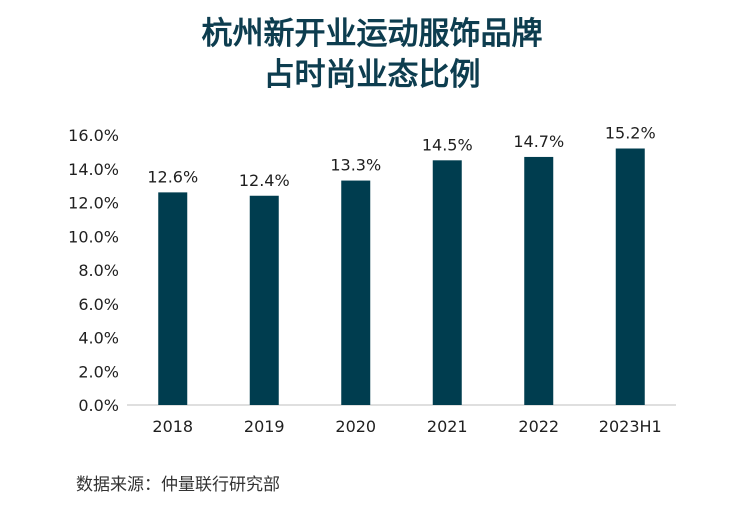  What do you see at coordinates (98, 405) in the screenshot?
I see `y-tick-label: 0.0%` at bounding box center [98, 405].